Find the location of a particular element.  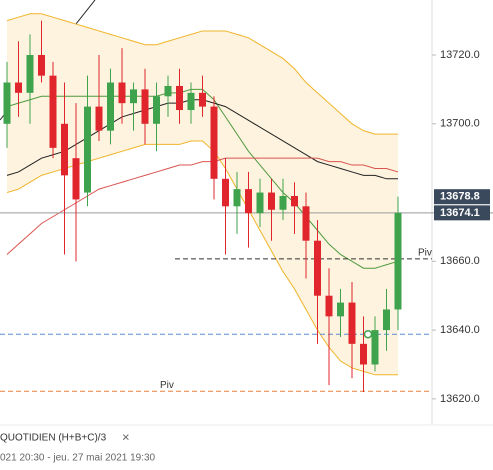

y-tick-label: 13700.0 is located at coordinates (460, 124).